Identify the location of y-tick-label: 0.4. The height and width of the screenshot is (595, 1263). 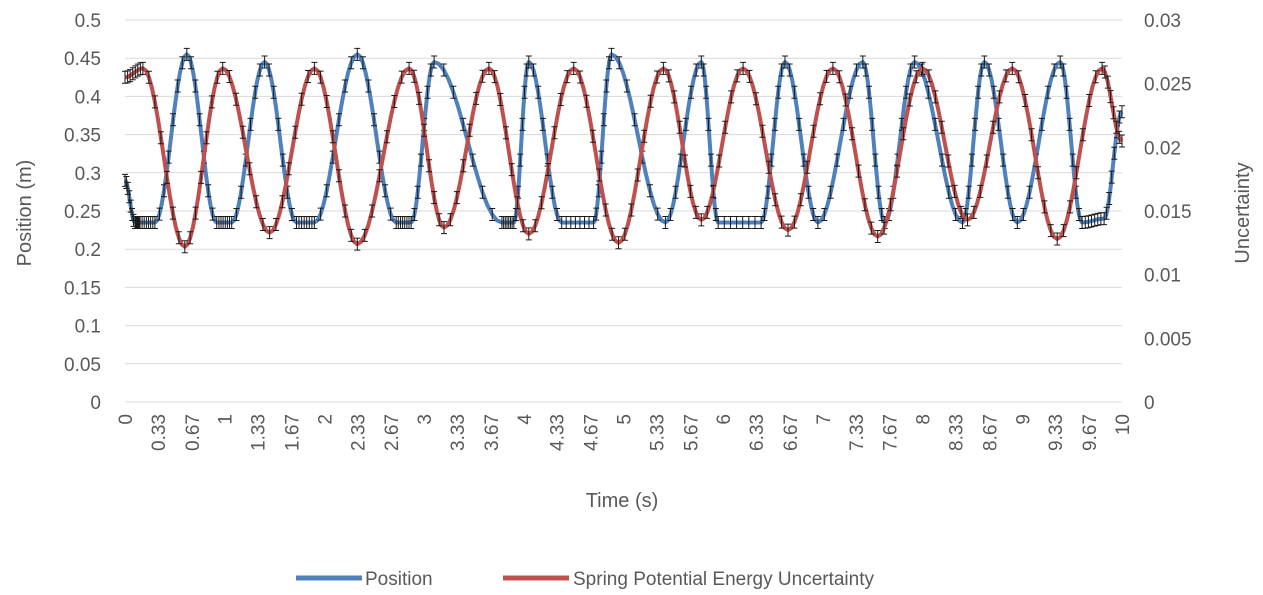
(88, 97).